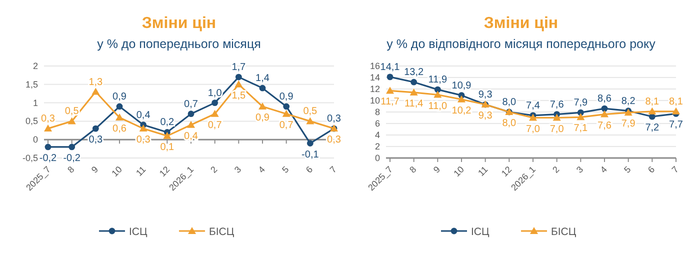 This screenshot has width=700, height=261. Describe the element at coordinates (375, 89) in the screenshot. I see `y-tick-label: 12` at that location.